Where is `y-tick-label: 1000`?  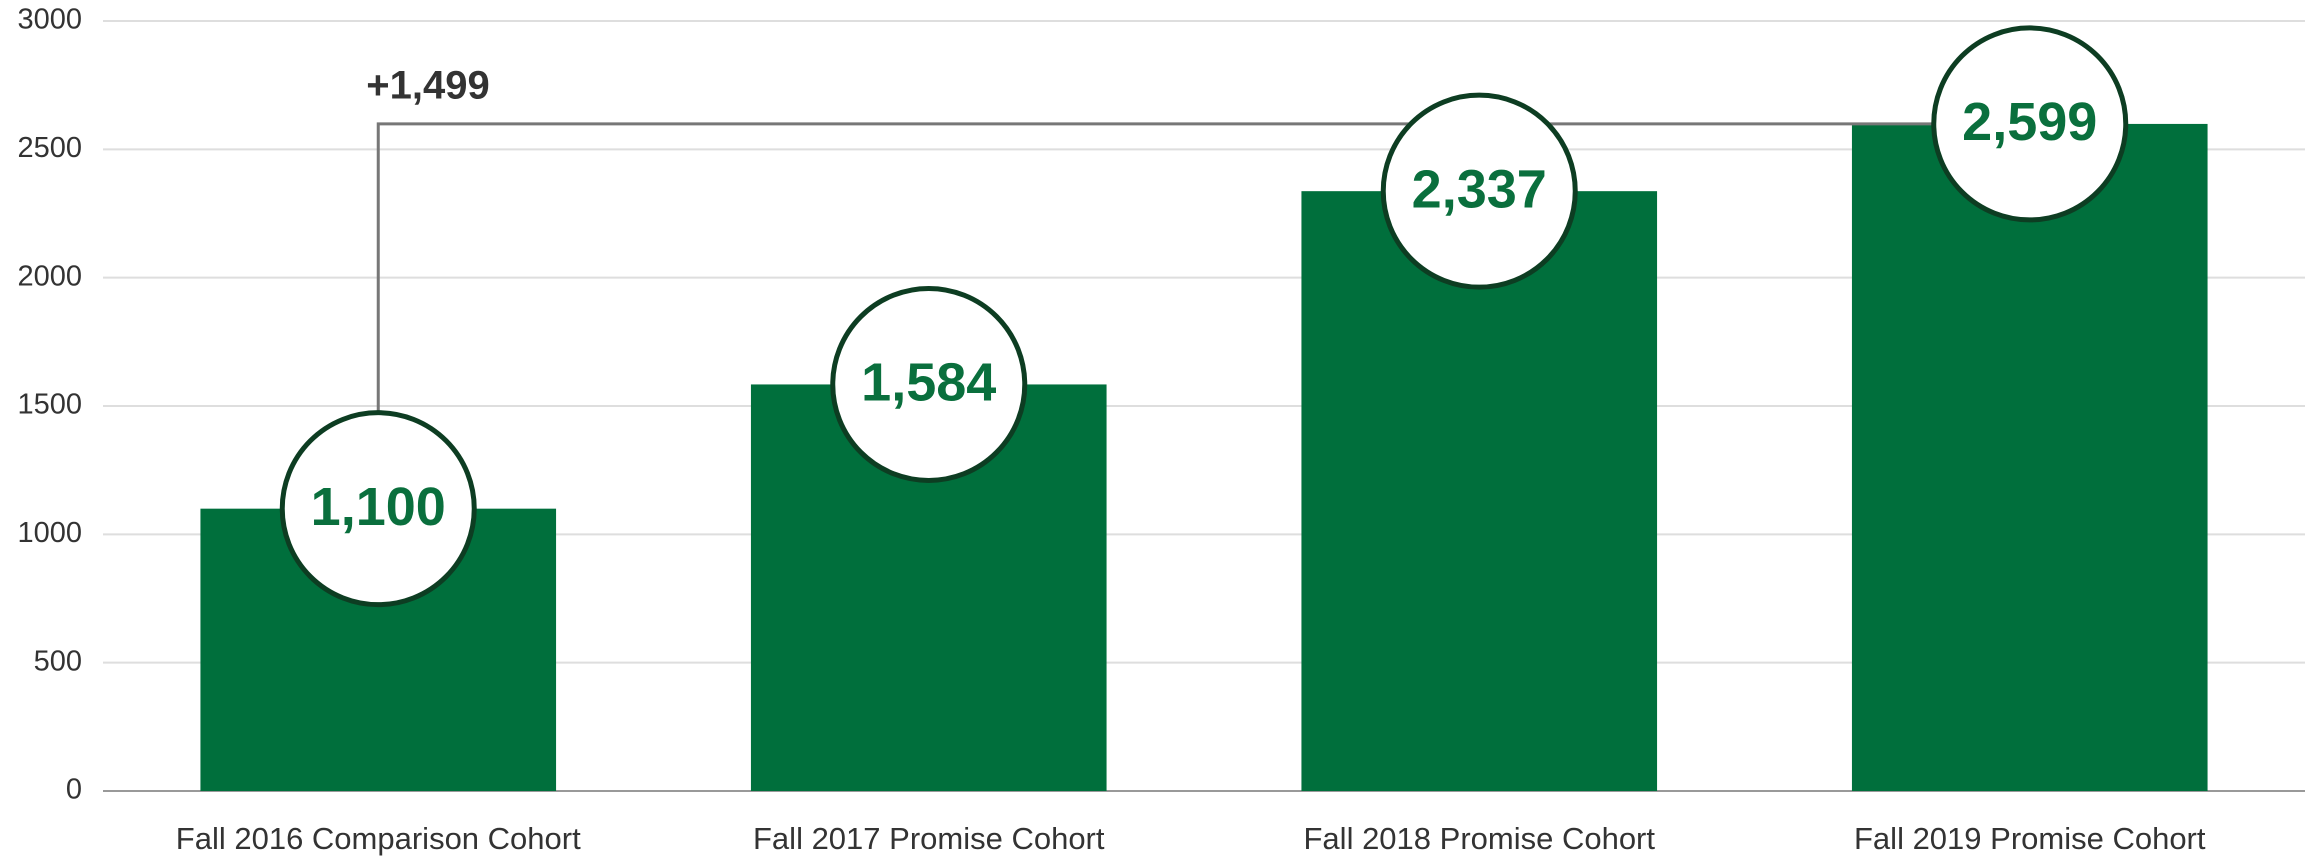
y-tick-label: 1000 is located at coordinates (49, 533).